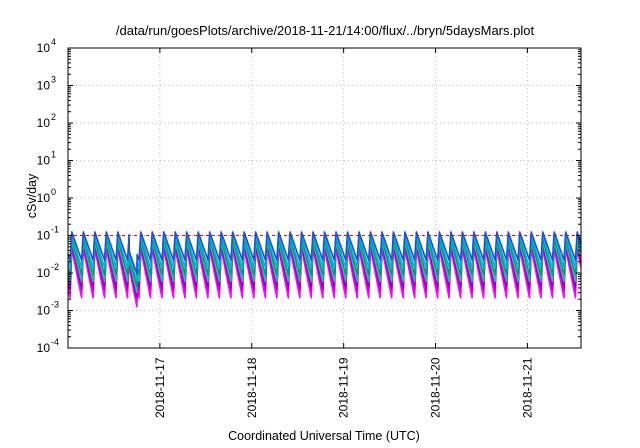 The width and height of the screenshot is (640, 448). Describe the element at coordinates (32, 195) in the screenshot. I see `y-axis-label: cSv/day` at that location.